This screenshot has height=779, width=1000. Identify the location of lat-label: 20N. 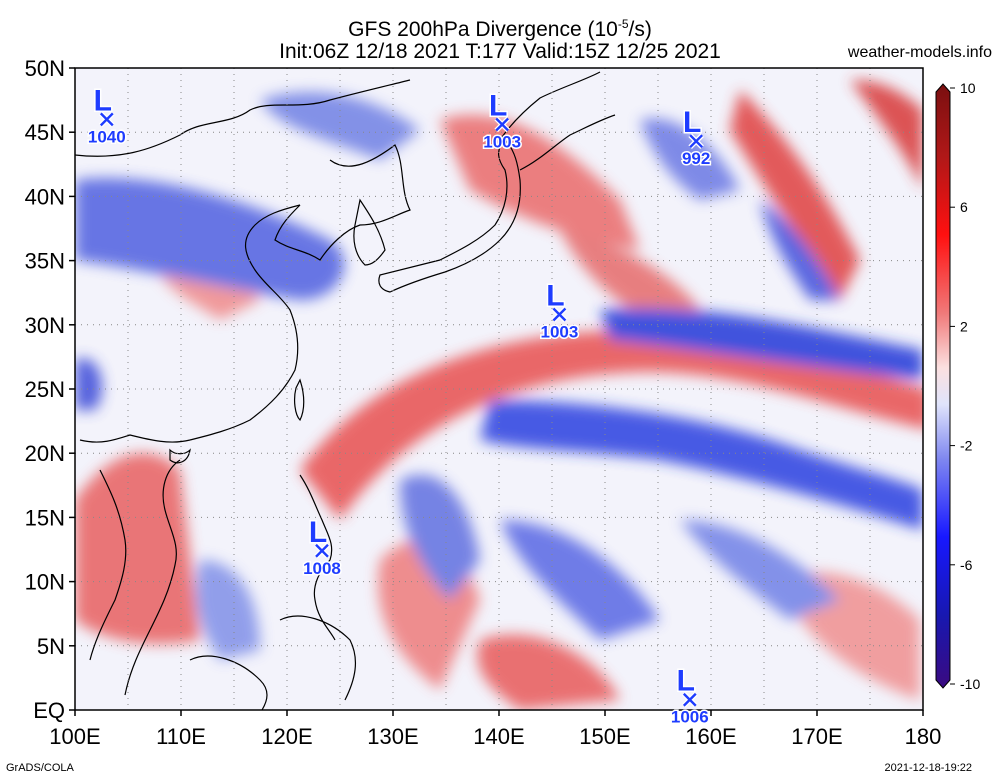
(45, 453).